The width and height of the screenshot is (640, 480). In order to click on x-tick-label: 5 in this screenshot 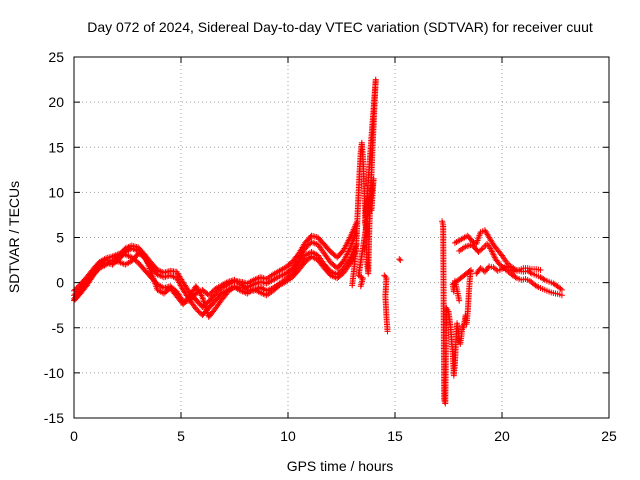, I will do `click(181, 436)`.